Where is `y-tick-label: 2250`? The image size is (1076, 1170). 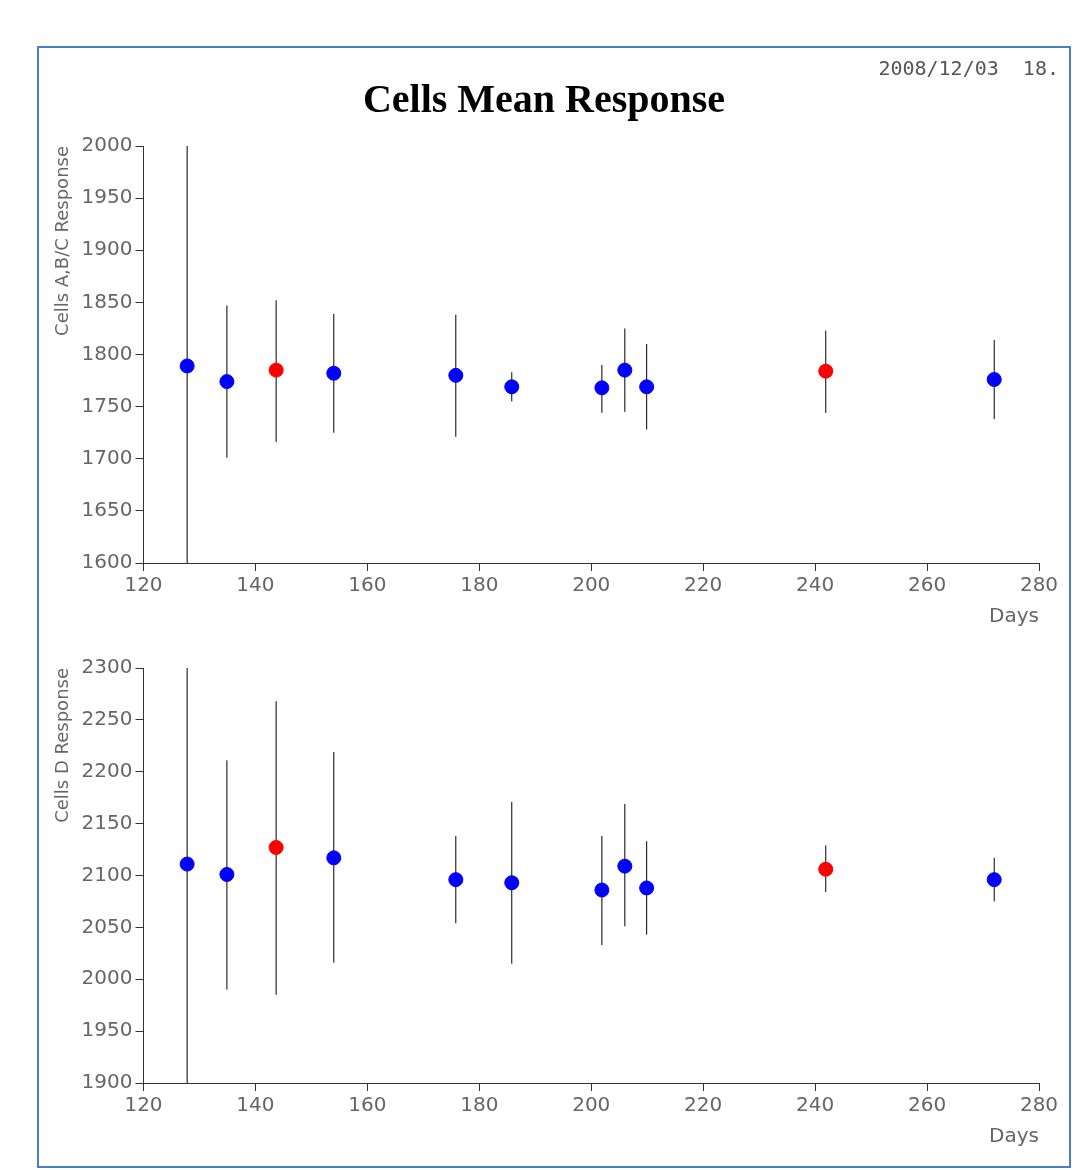 y-tick-label: 2250 is located at coordinates (107, 718).